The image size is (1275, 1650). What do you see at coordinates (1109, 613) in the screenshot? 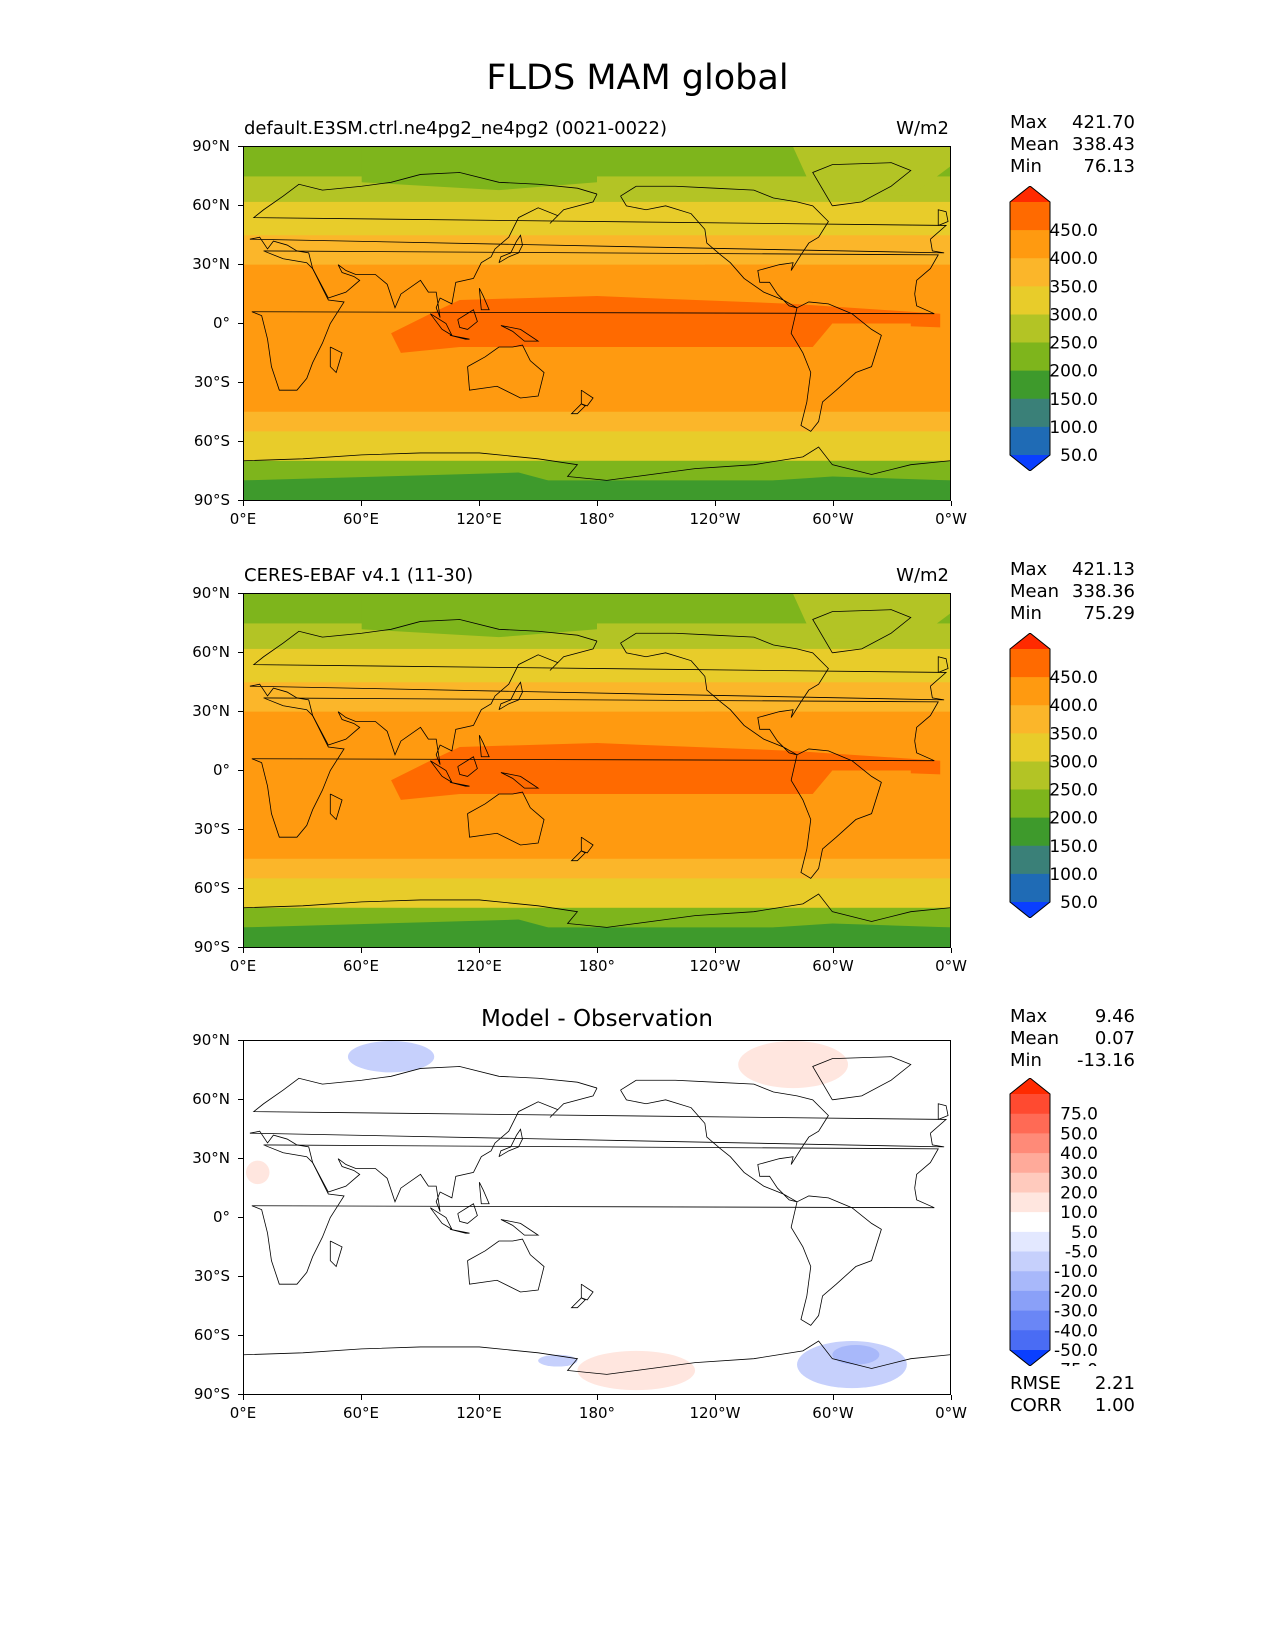
I see `min-value: 75.29` at bounding box center [1109, 613].